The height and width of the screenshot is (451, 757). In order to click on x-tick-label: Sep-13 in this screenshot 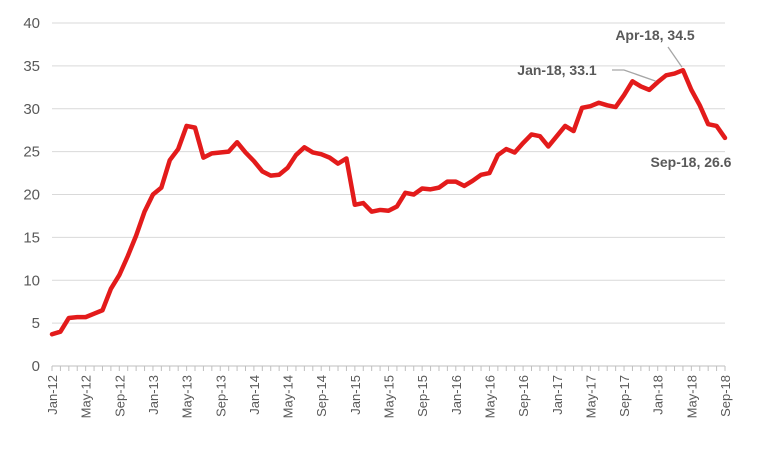, I will do `click(220, 396)`.